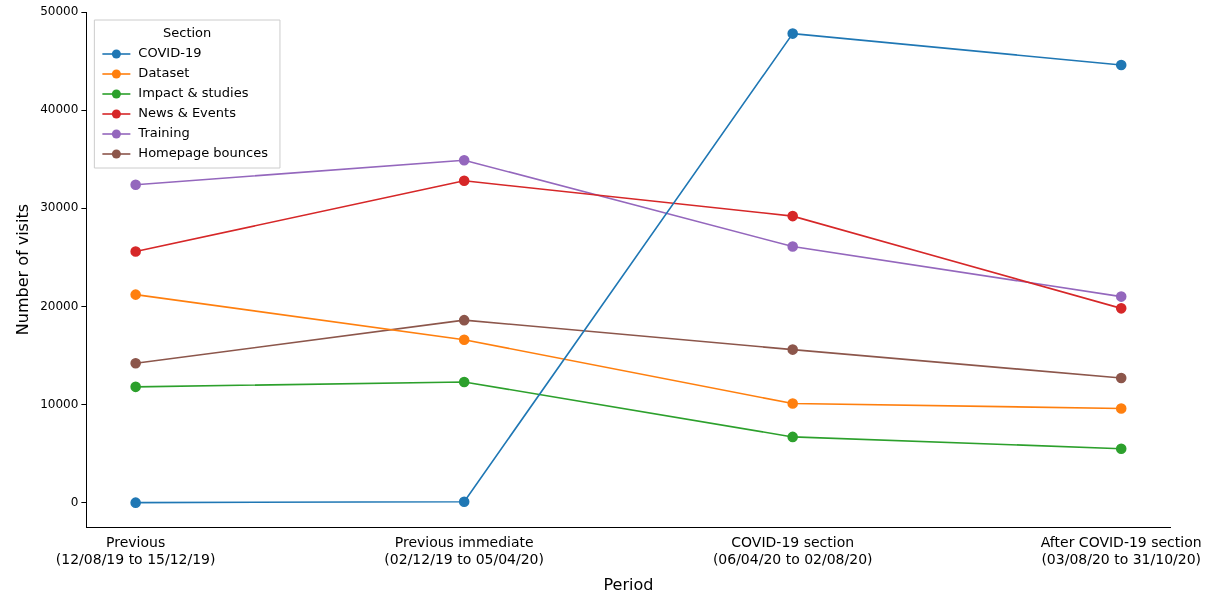 This screenshot has width=1206, height=603. What do you see at coordinates (135, 551) in the screenshot?
I see `x-tick-label: Previous (12/08/19 to 15/12/19)` at bounding box center [135, 551].